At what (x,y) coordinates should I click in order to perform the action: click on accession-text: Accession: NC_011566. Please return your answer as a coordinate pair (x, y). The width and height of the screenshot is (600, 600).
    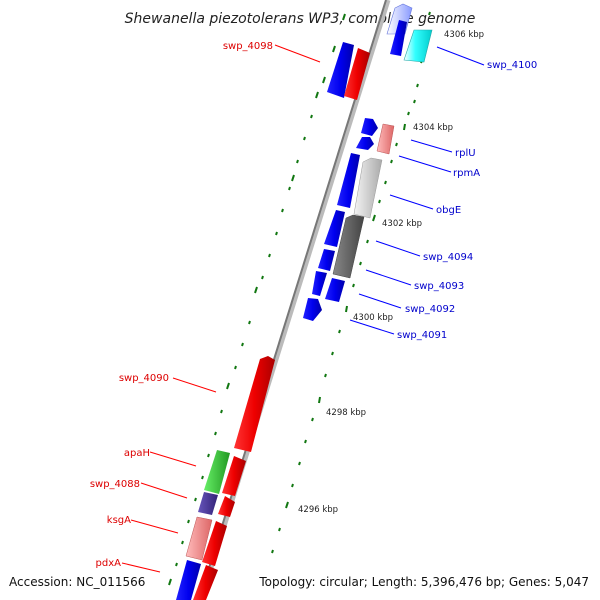
    Looking at the image, I should click on (77, 582).